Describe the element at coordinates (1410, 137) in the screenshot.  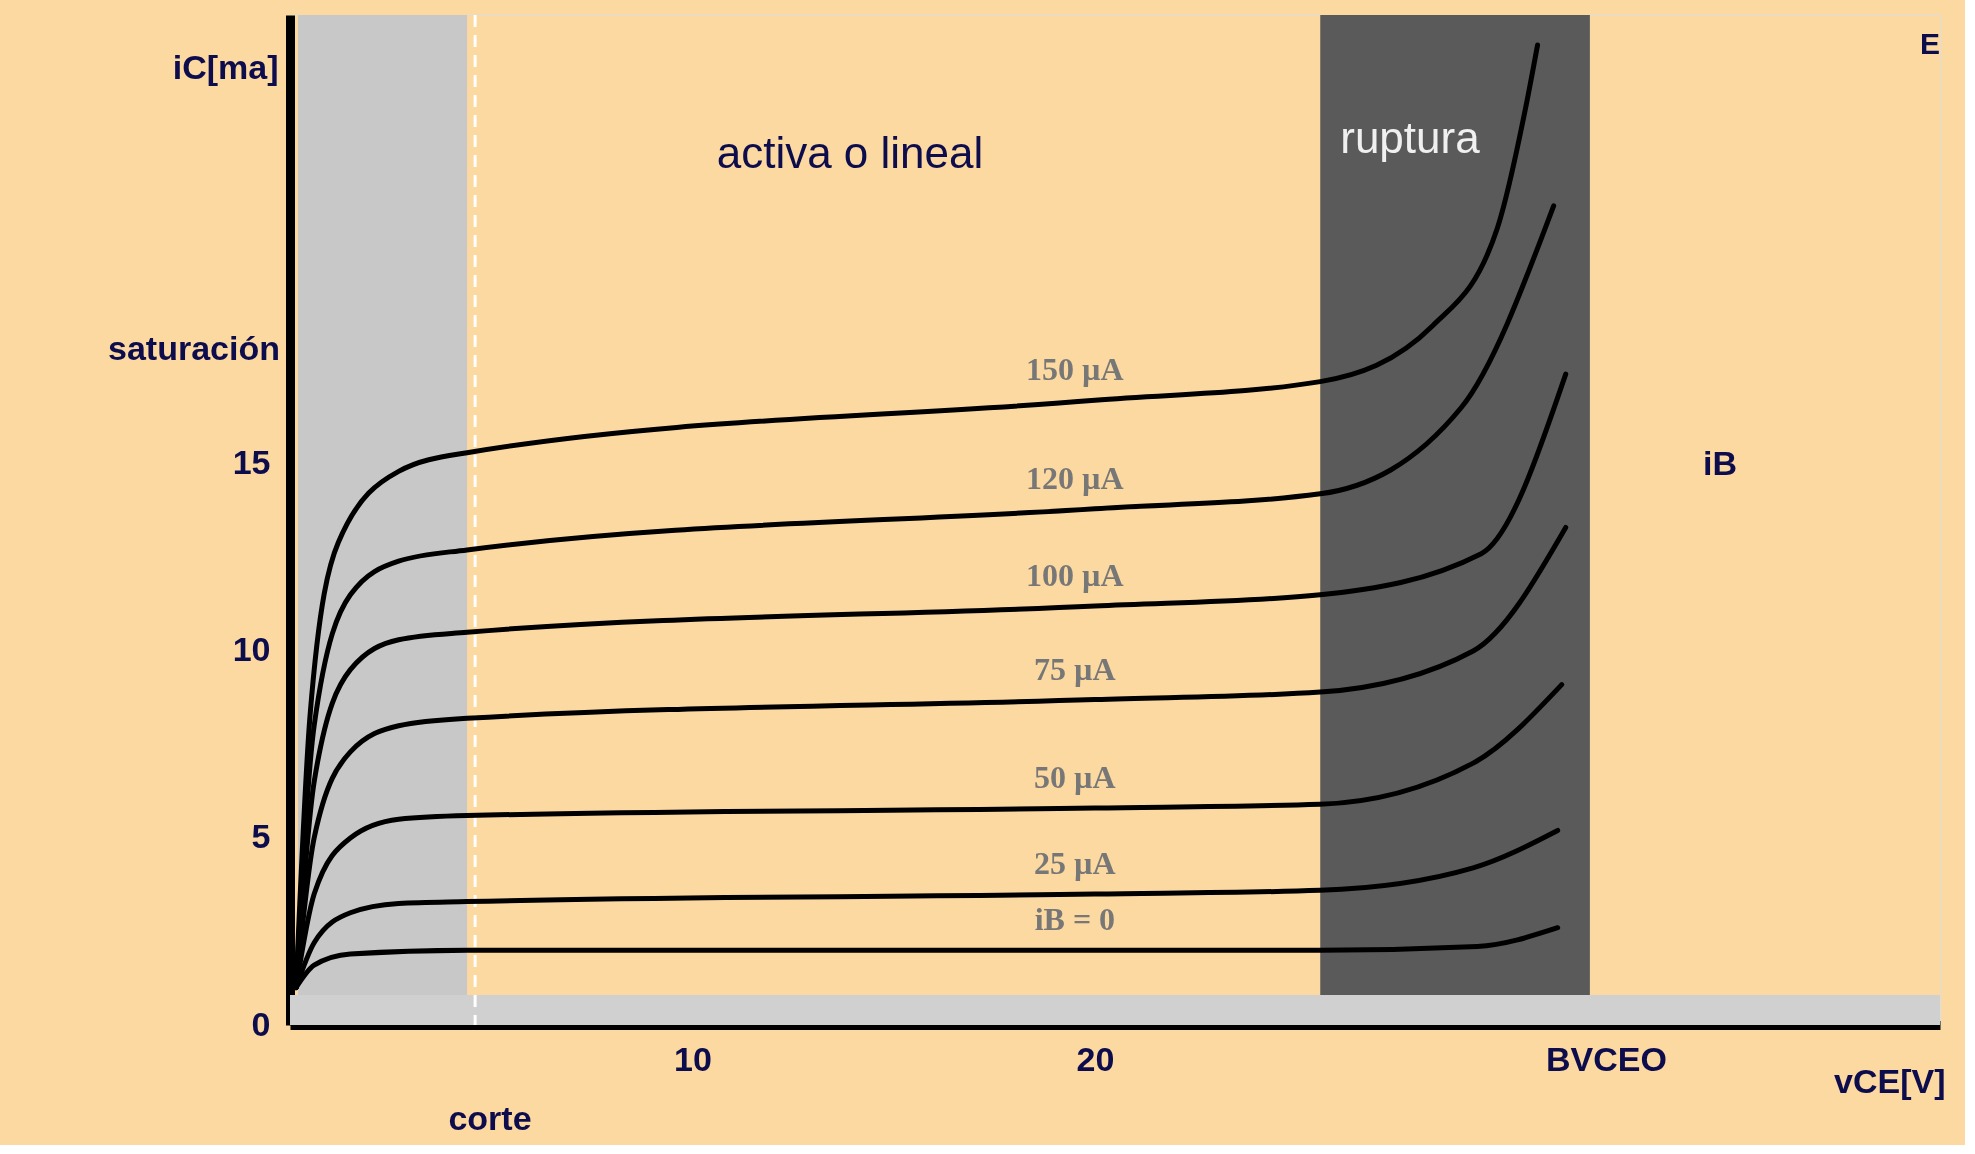
I see `band-label: ruptura` at that location.